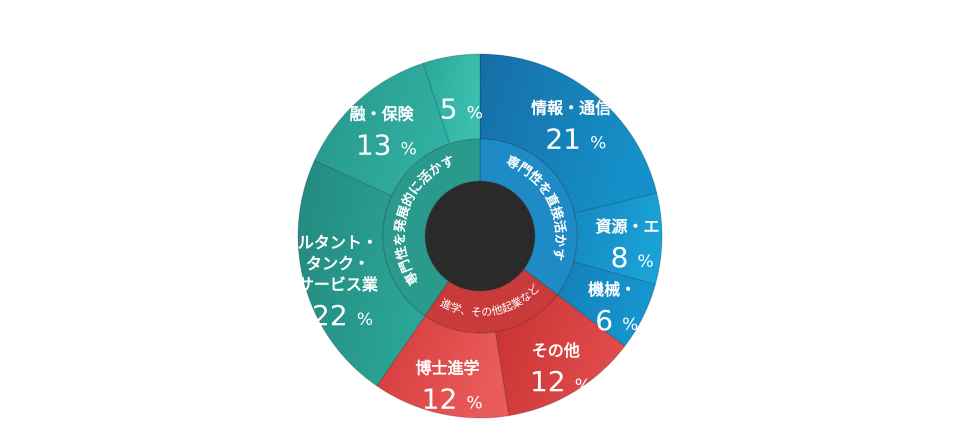  Describe the element at coordinates (338, 263) in the screenshot. I see `slice-category: タンク・` at that location.